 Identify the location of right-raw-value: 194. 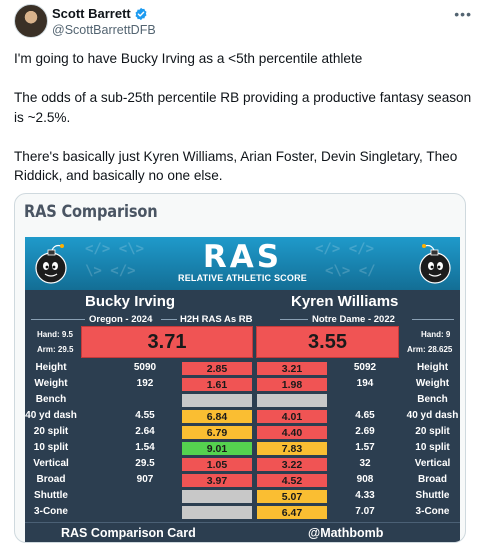
(365, 383).